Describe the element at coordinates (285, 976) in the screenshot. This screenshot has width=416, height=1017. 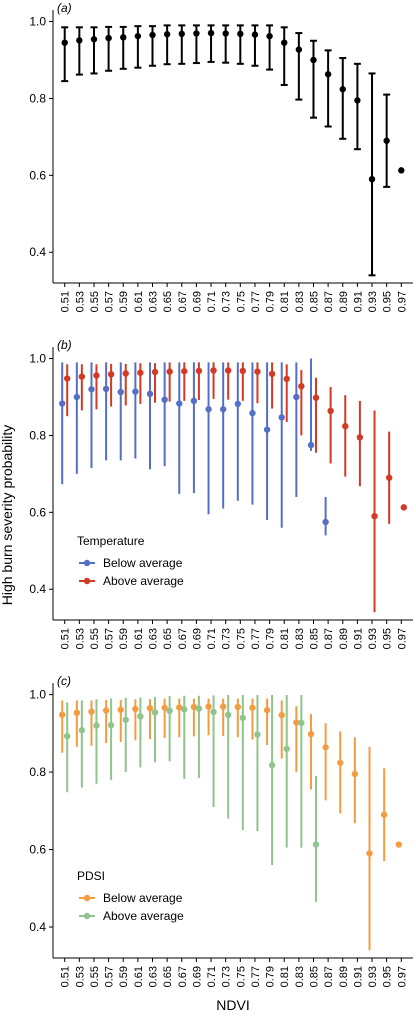
I see `x-tick-label: 0.81` at that location.